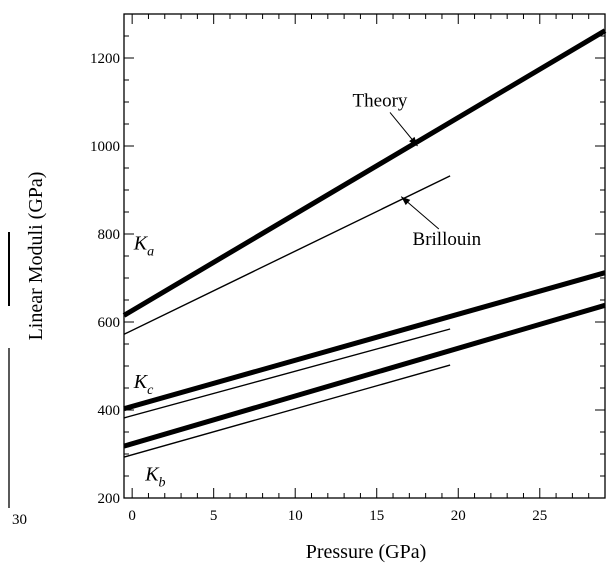  I want to click on x-tick-label: 5, so click(214, 516).